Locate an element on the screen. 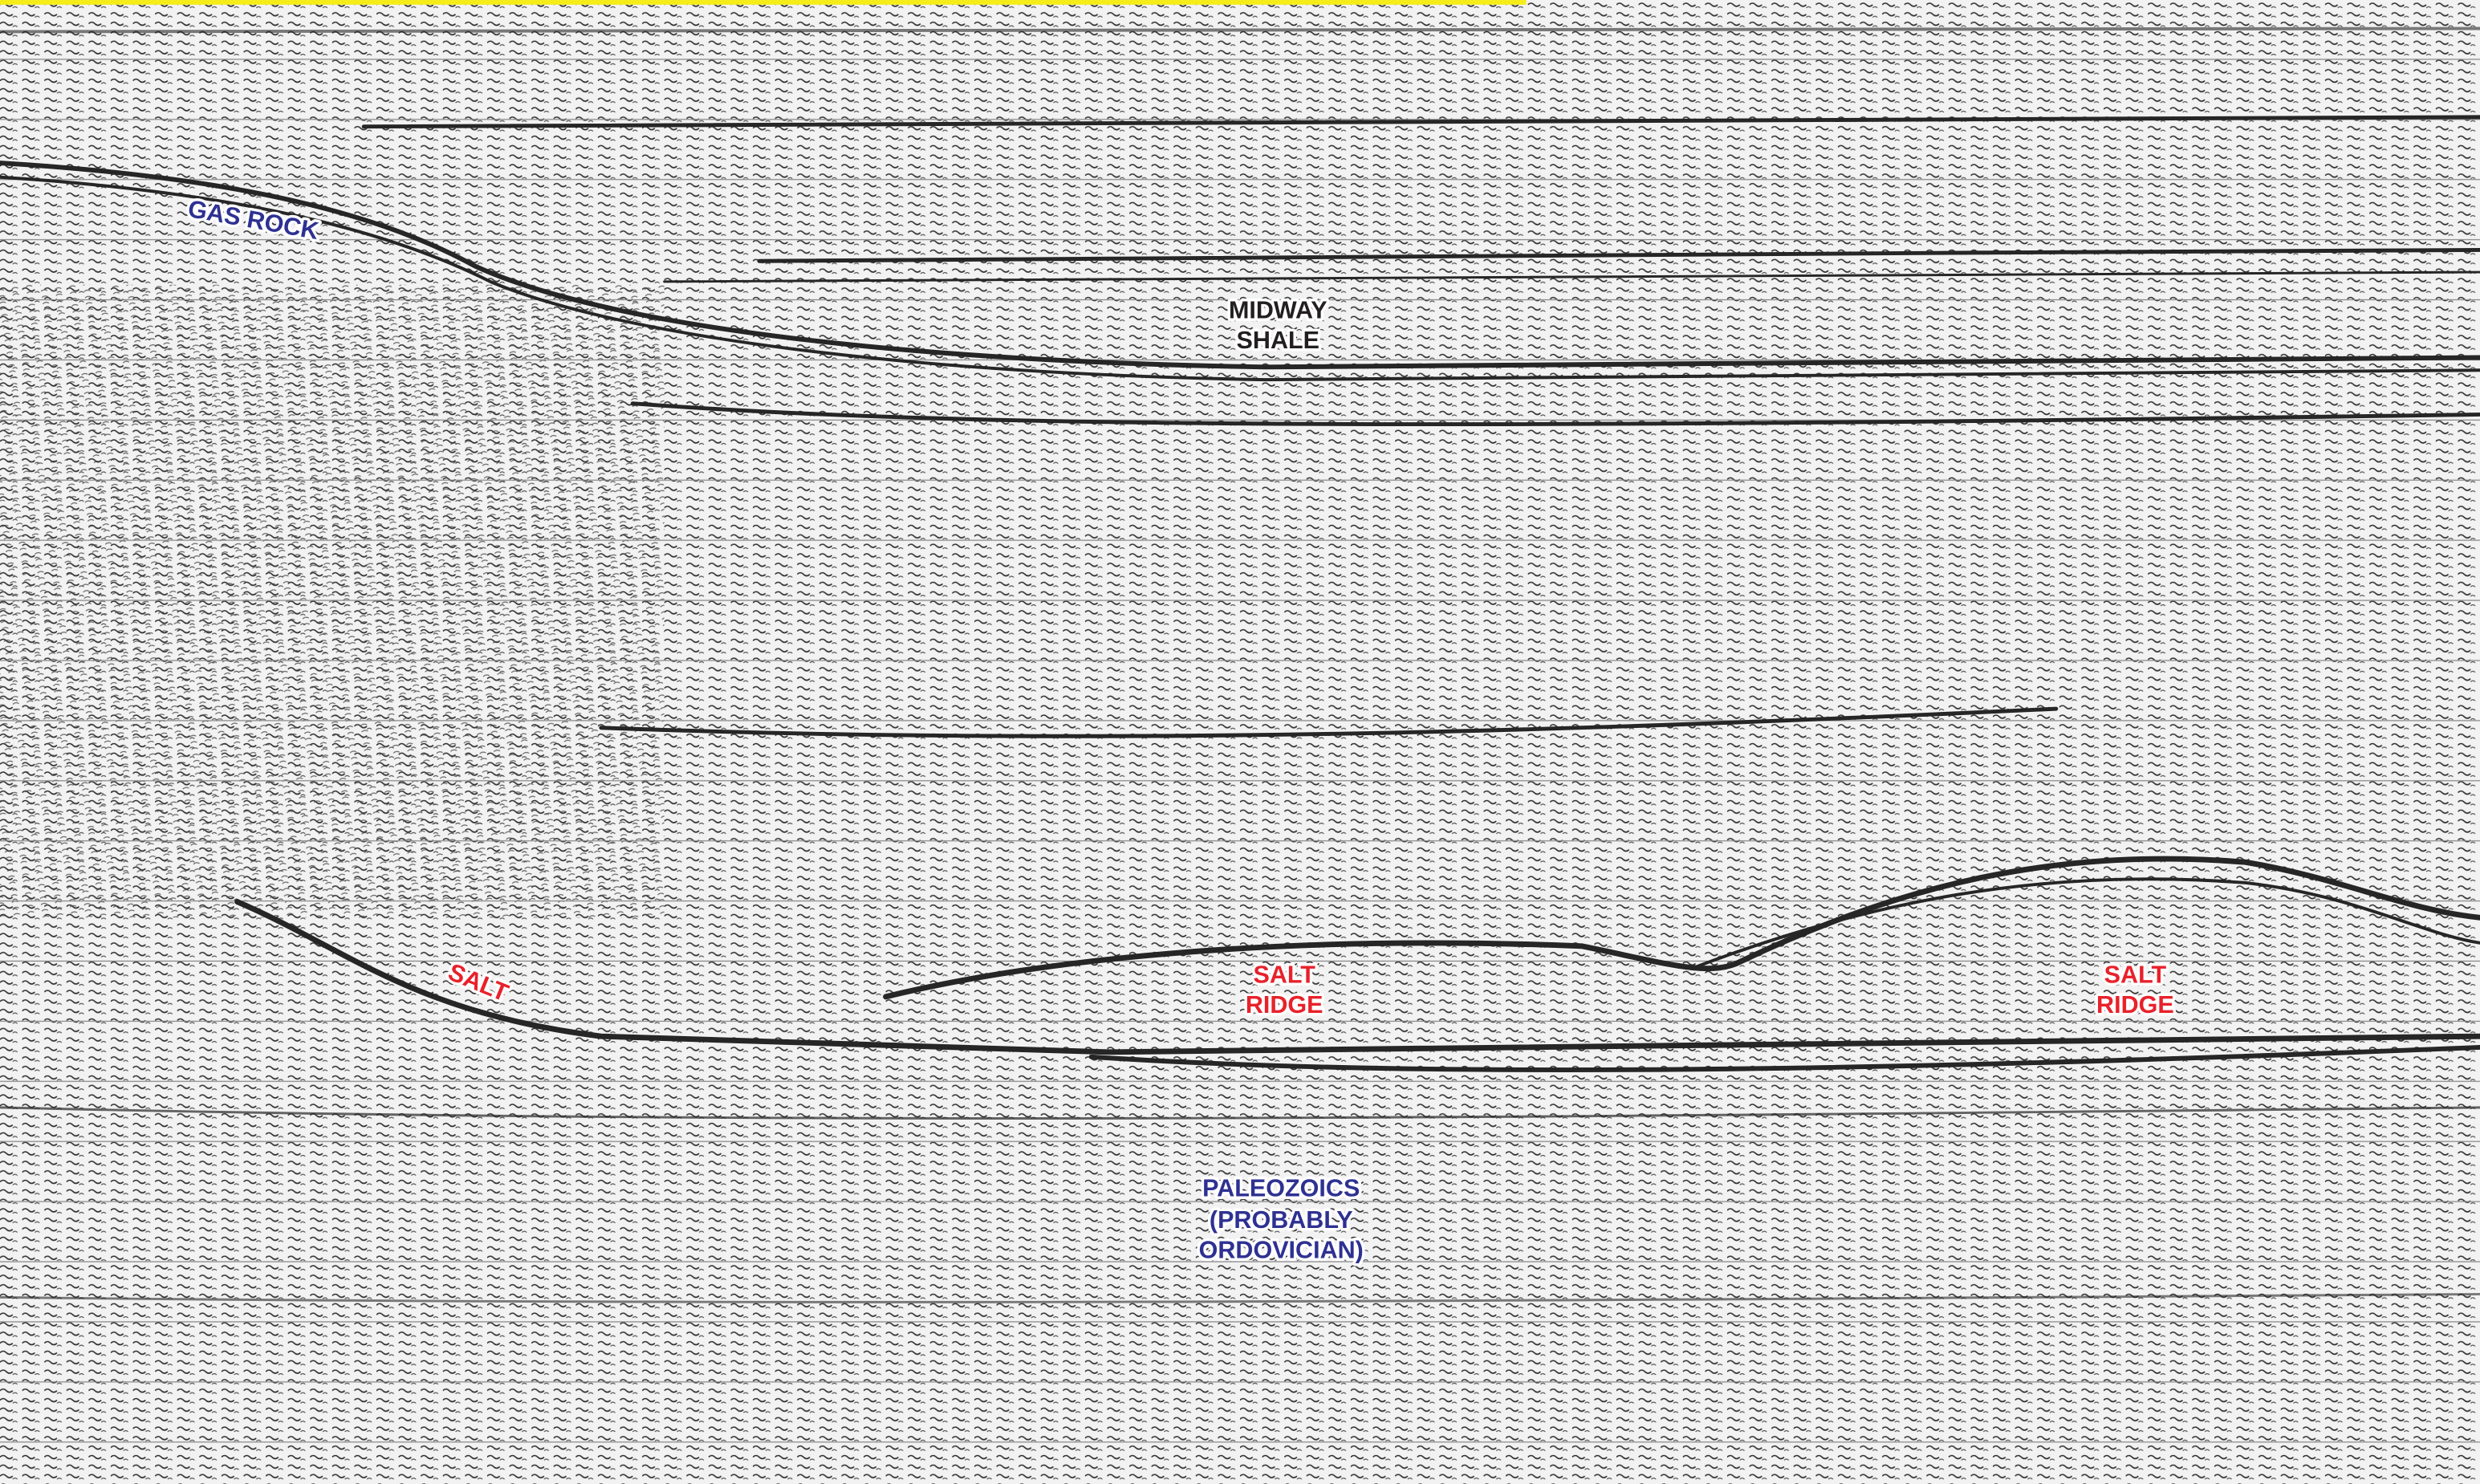 Image resolution: width=2480 pixels, height=1484 pixels. top-marker is located at coordinates (763, 2).